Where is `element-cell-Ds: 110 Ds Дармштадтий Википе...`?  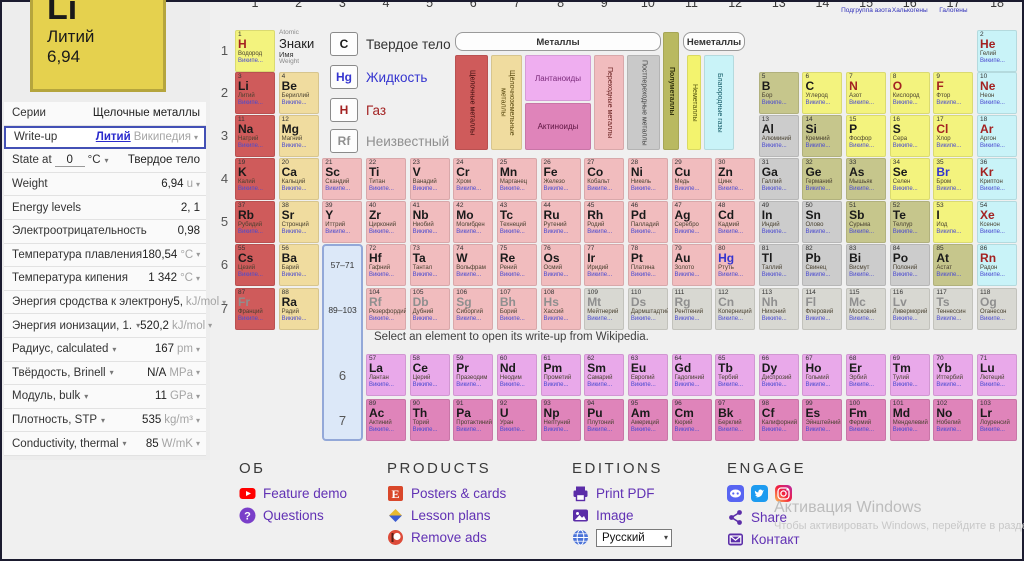 element-cell-Ds: 110 Ds Дармштадтий Википе... is located at coordinates (647, 309).